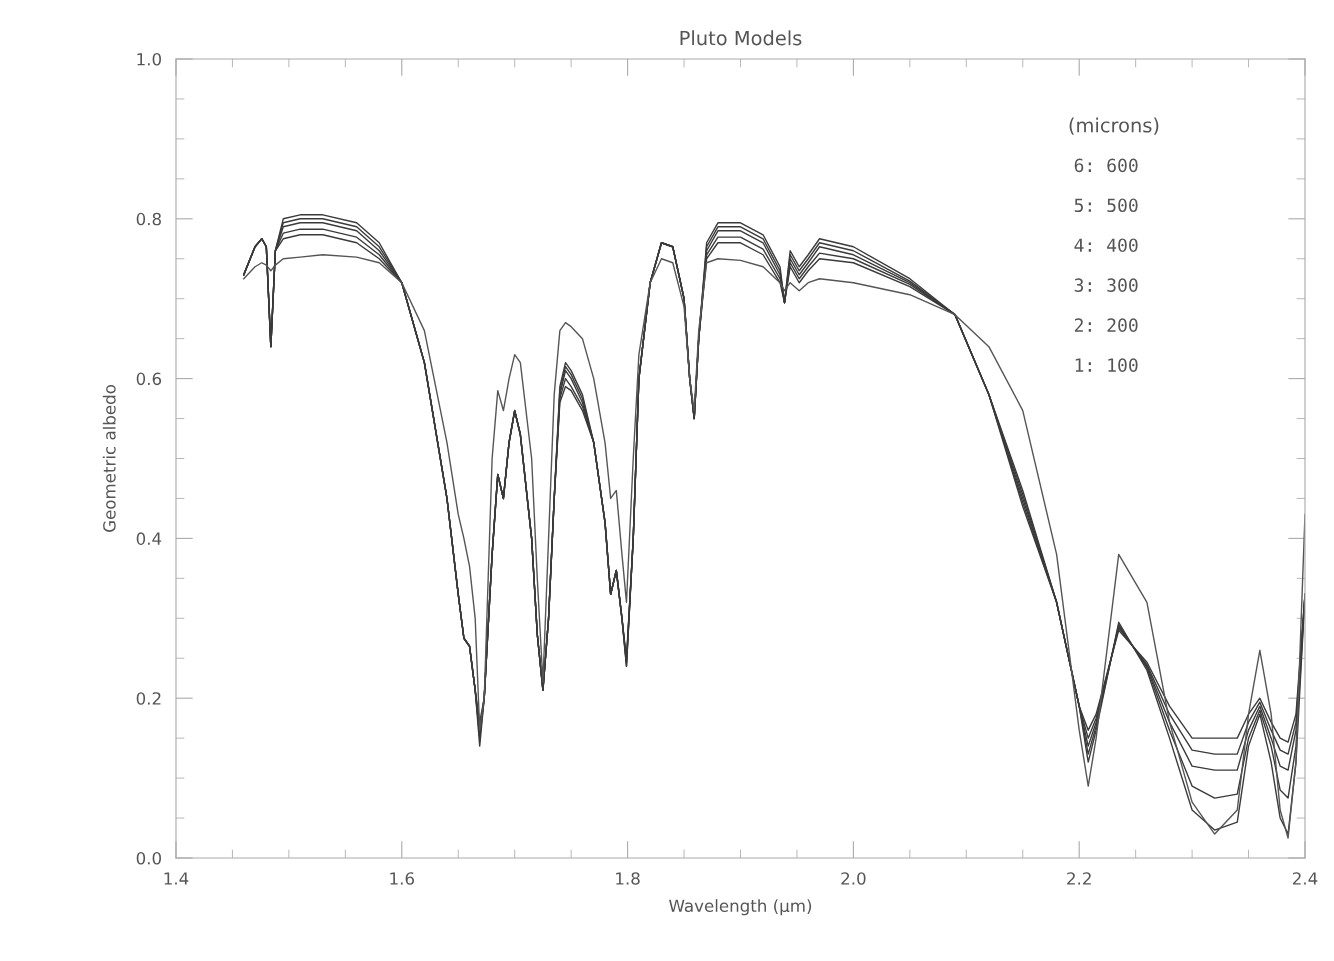 The width and height of the screenshot is (1334, 961). Describe the element at coordinates (176, 878) in the screenshot. I see `x-tick-label: 1.4` at that location.